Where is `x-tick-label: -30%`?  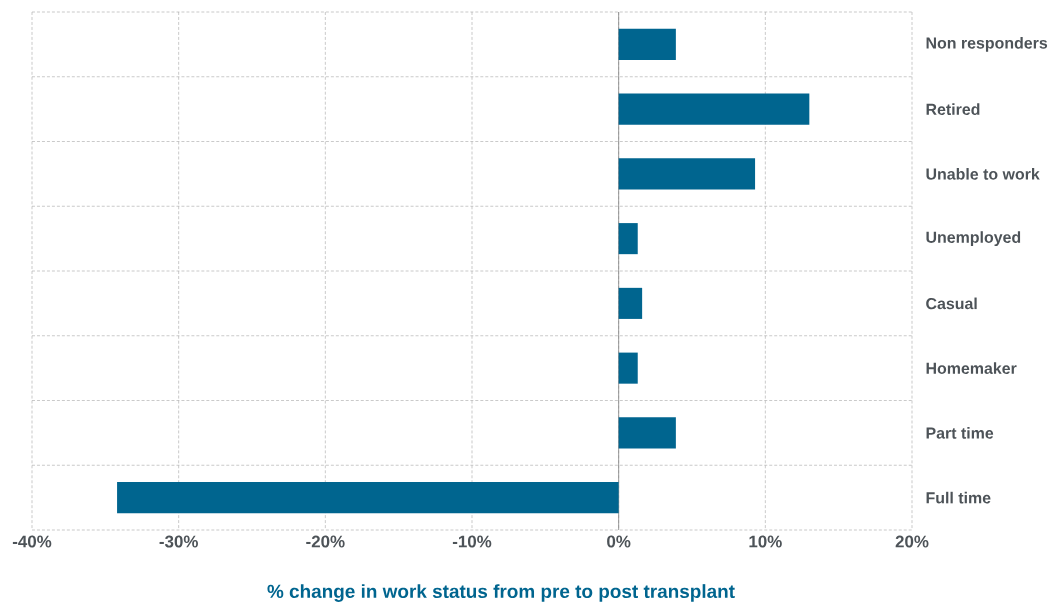 x-tick-label: -30% is located at coordinates (178, 541).